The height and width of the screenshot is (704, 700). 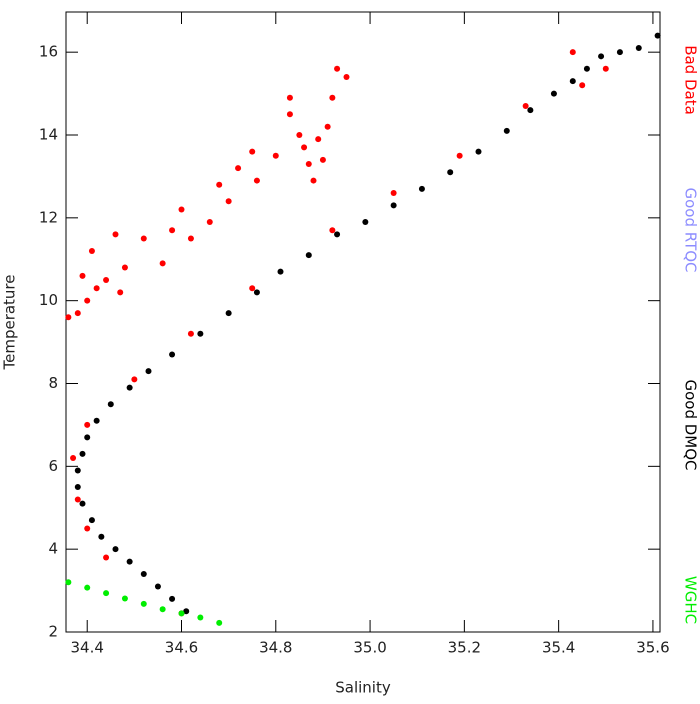 What do you see at coordinates (48, 52) in the screenshot?
I see `y-tick-label: 16` at bounding box center [48, 52].